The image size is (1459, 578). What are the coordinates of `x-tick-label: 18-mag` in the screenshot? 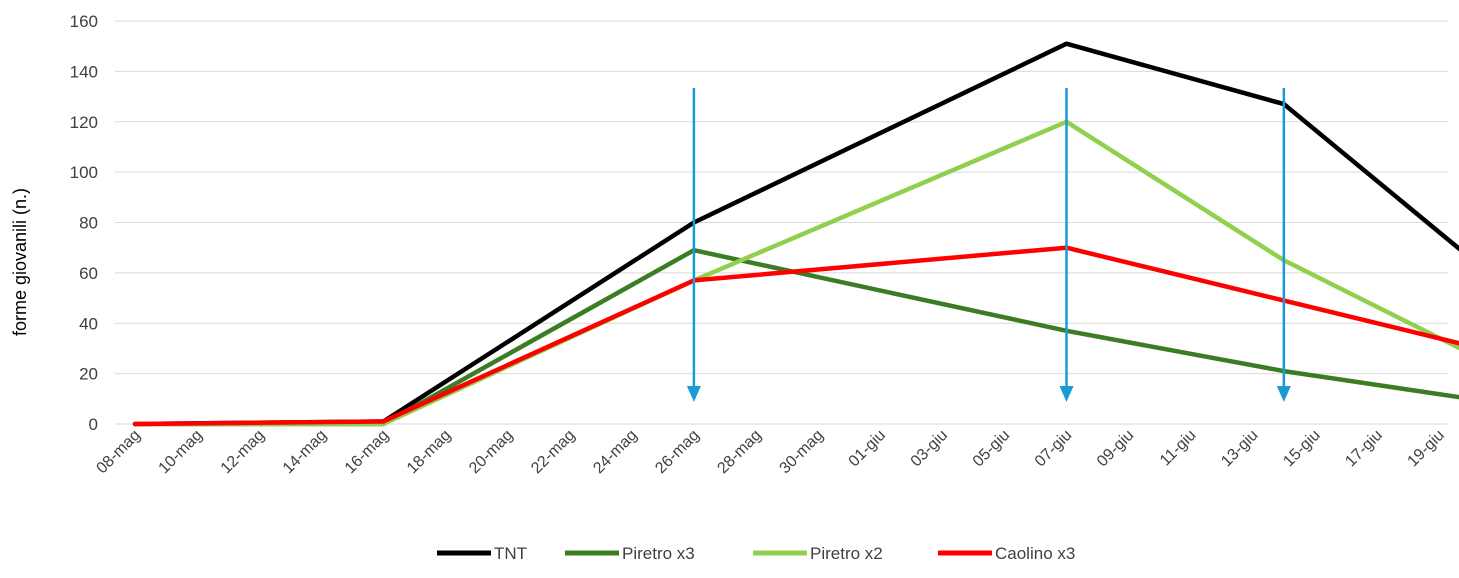 It's located at (429, 452).